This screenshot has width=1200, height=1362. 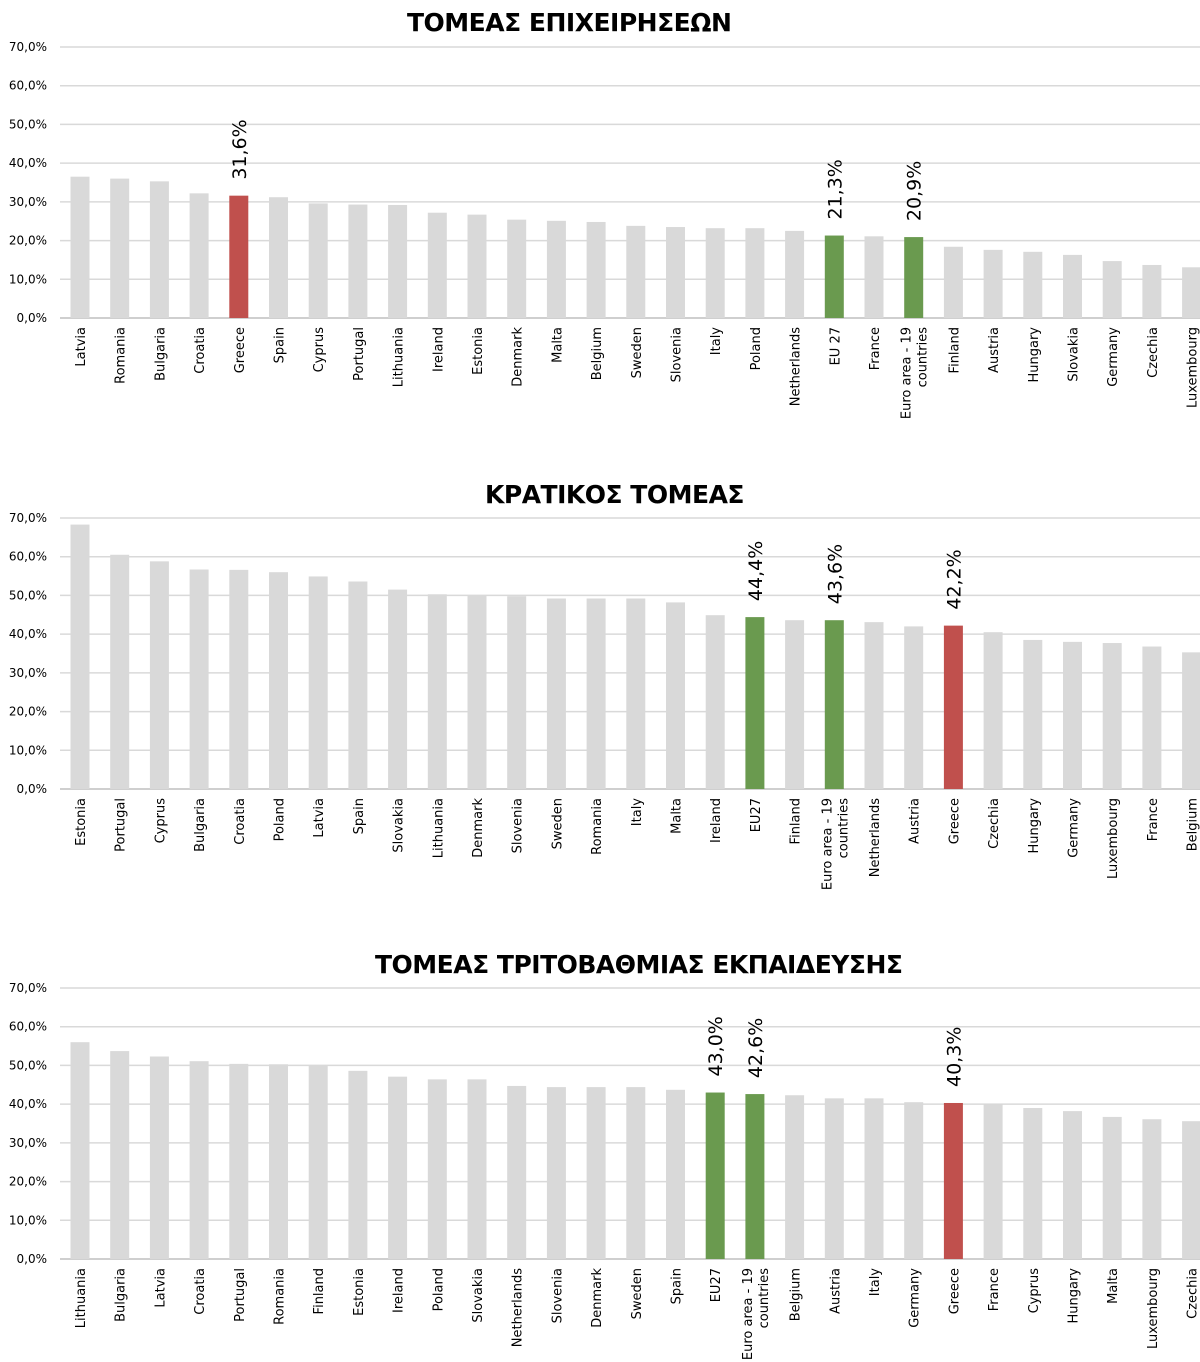 I want to click on svg-text: 40,3%, so click(x=954, y=1057).